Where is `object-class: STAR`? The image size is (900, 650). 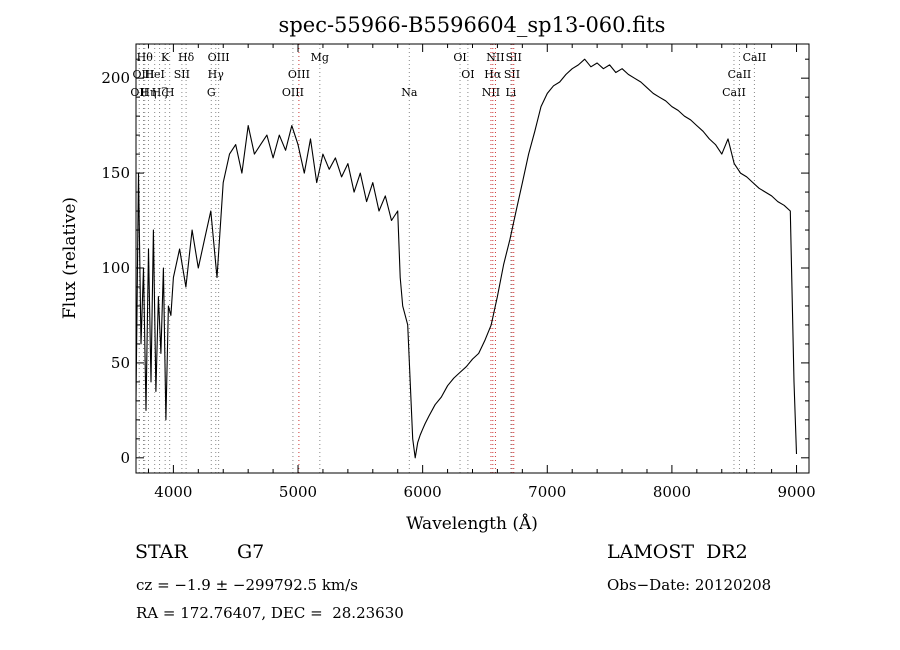
object-class: STAR is located at coordinates (161, 552).